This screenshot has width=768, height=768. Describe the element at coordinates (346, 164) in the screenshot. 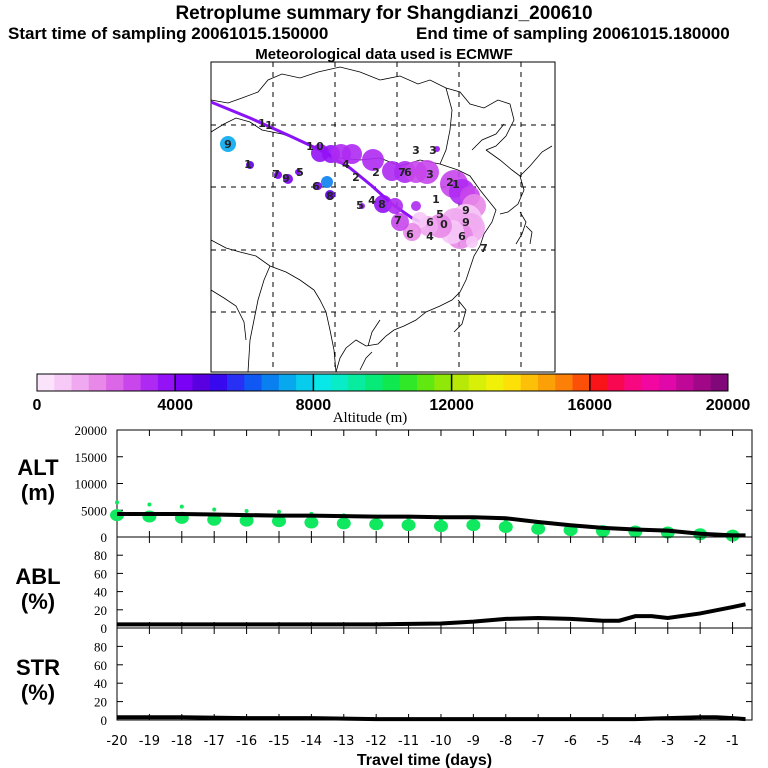

I see `cluster-label: 4` at that location.